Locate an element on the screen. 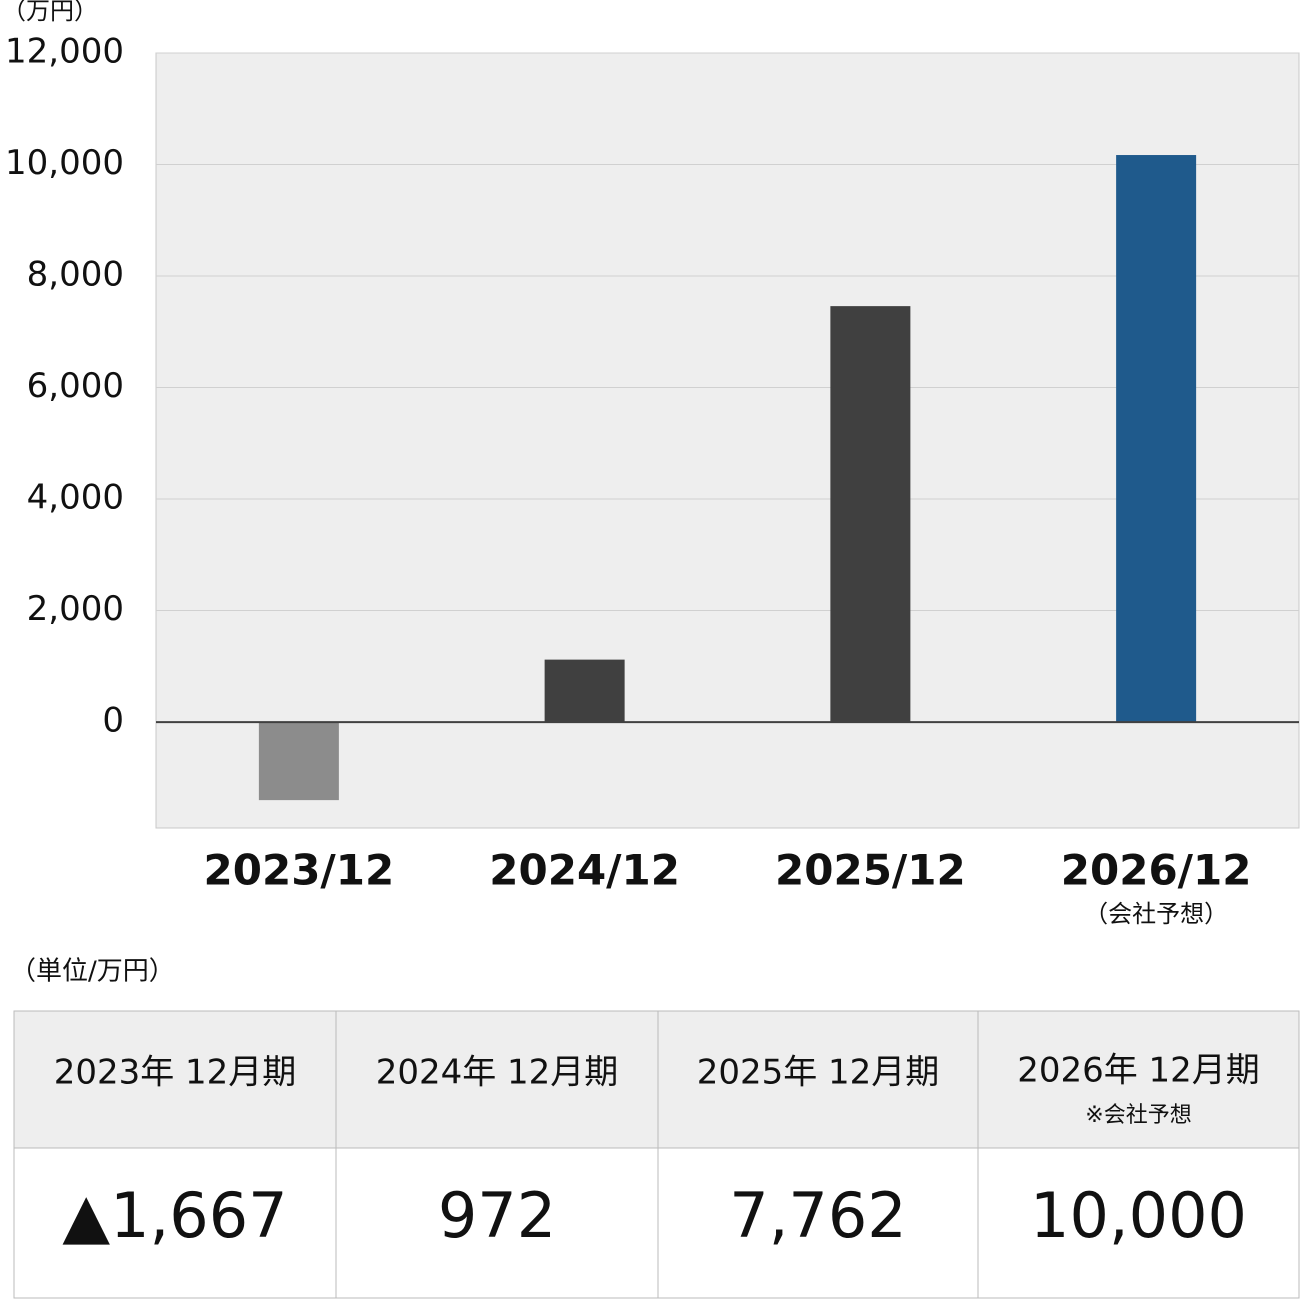  y-tick-label: 4,000 is located at coordinates (75, 498).